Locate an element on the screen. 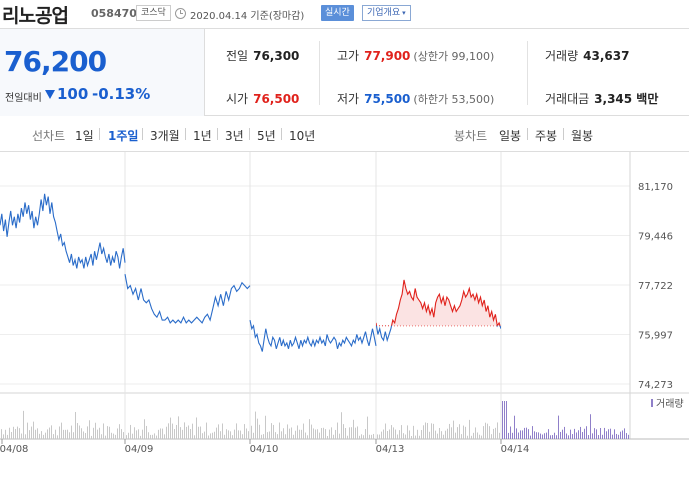 The image size is (689, 483). stat-sub: (하한가 53,500) is located at coordinates (454, 99).